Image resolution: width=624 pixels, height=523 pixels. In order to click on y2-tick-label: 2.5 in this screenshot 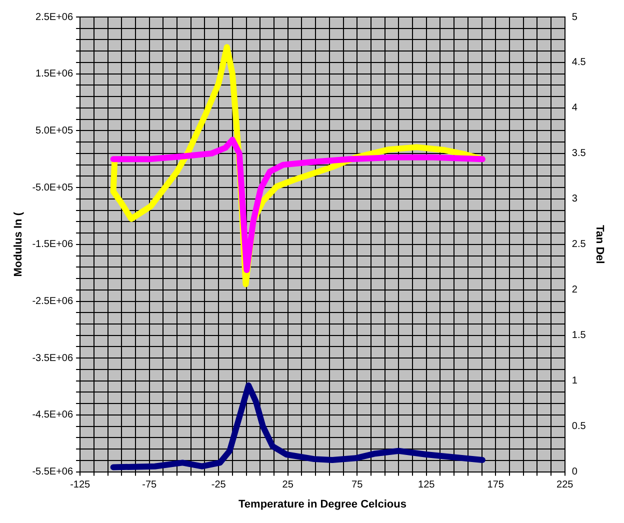, I will do `click(579, 244)`.